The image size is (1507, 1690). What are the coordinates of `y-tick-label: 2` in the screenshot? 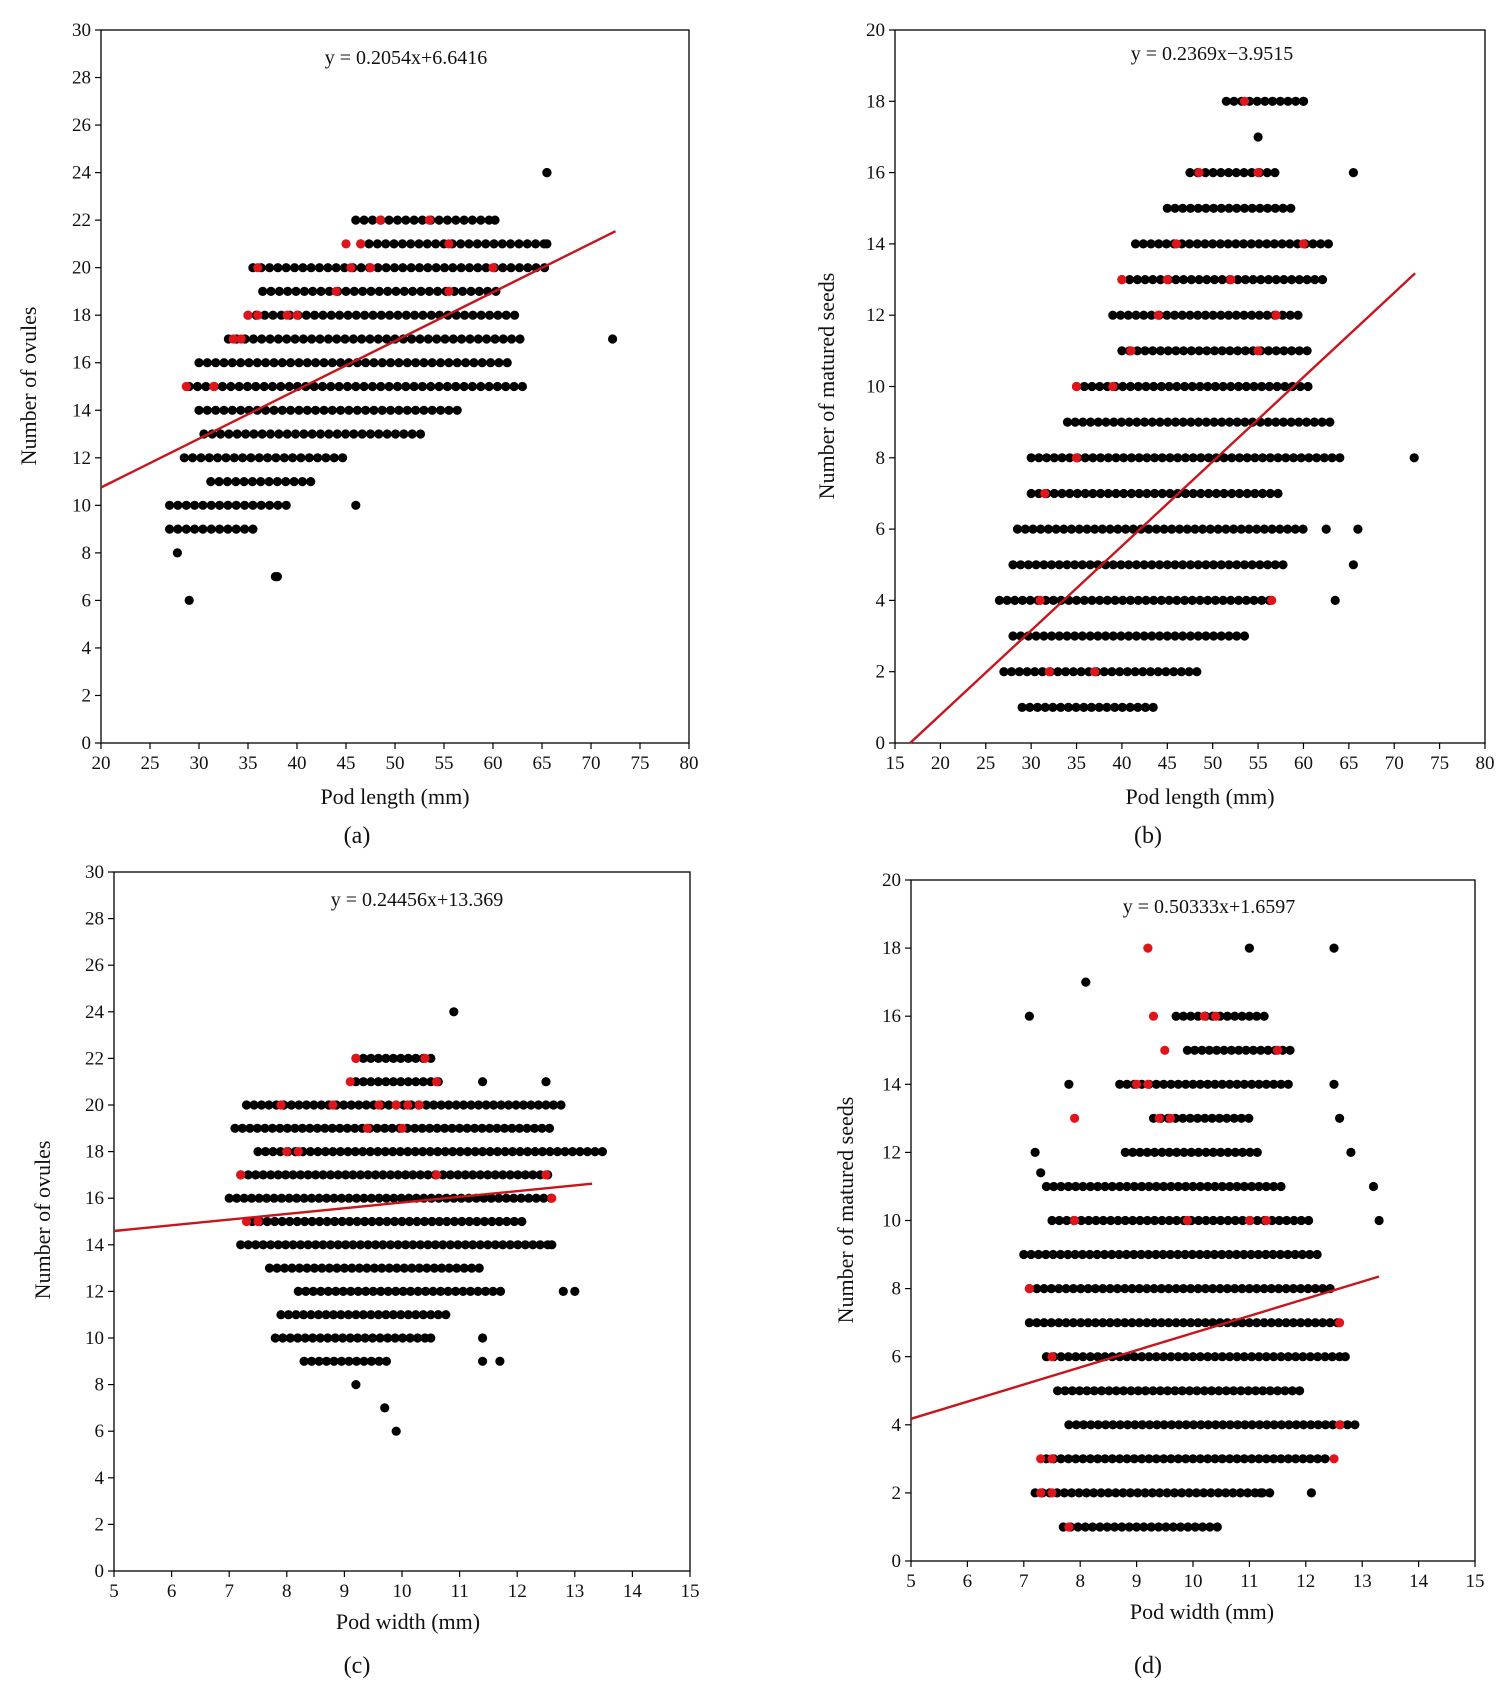 It's located at (897, 1493).